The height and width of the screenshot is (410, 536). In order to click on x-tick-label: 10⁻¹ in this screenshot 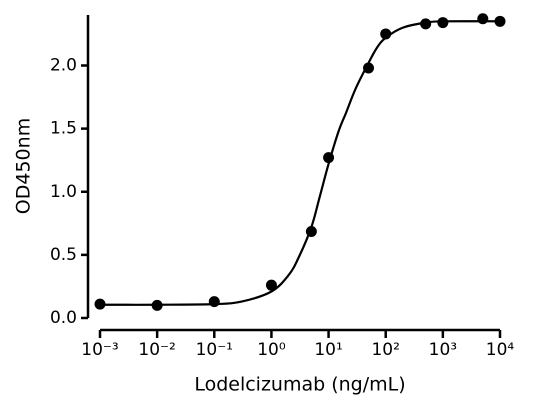, I will do `click(214, 350)`.